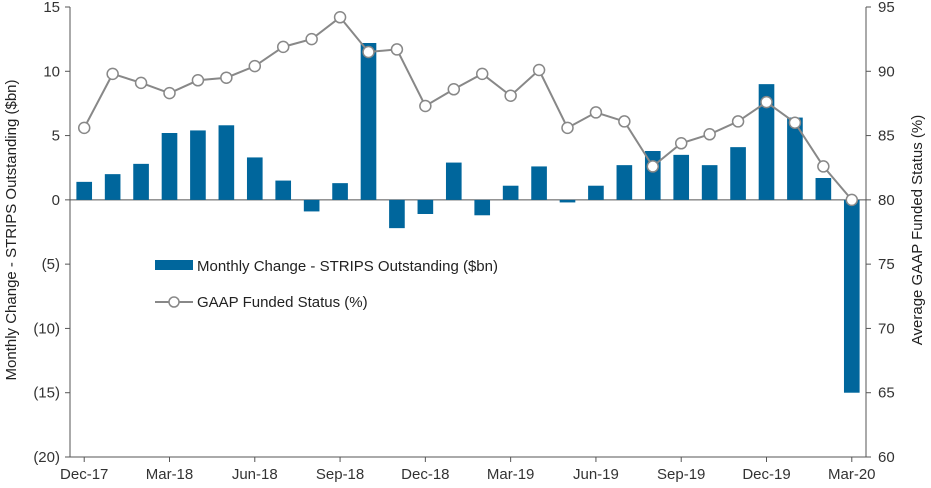 Image resolution: width=931 pixels, height=488 pixels. Describe the element at coordinates (51, 264) in the screenshot. I see `y-left-tick-label: (5)` at that location.